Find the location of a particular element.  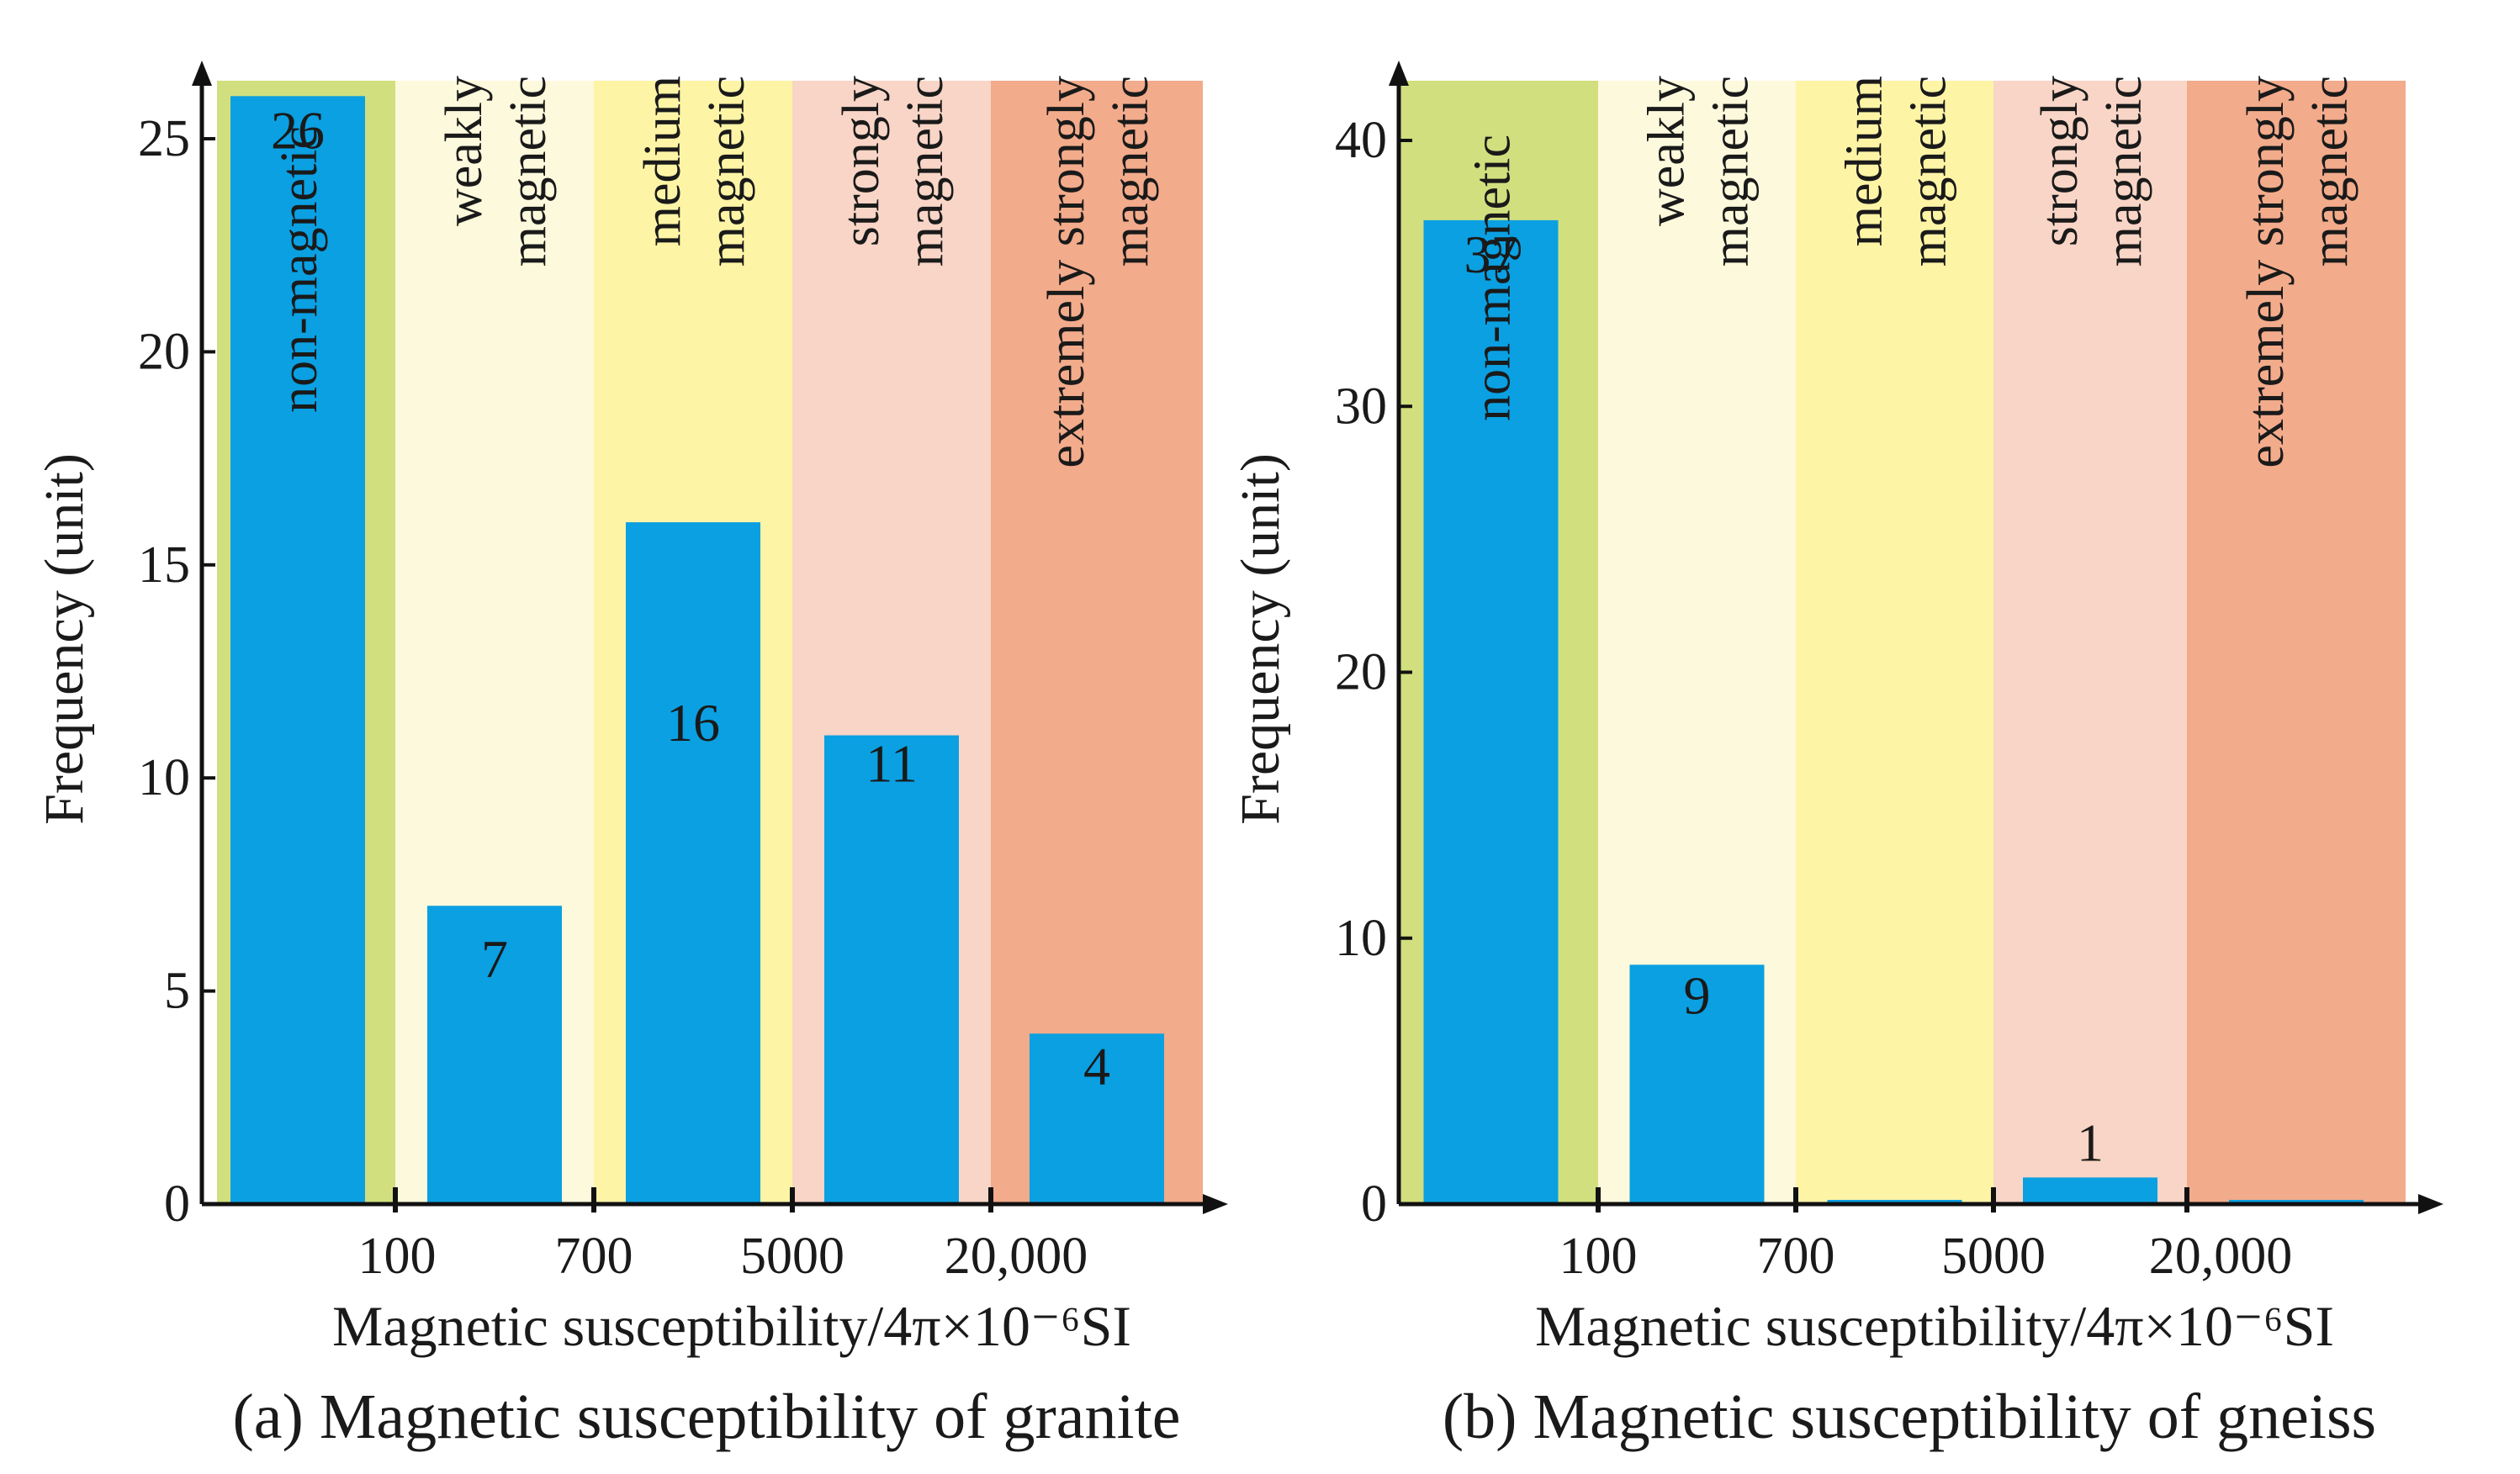

y-tick-label-4: 40 is located at coordinates (1361, 140).